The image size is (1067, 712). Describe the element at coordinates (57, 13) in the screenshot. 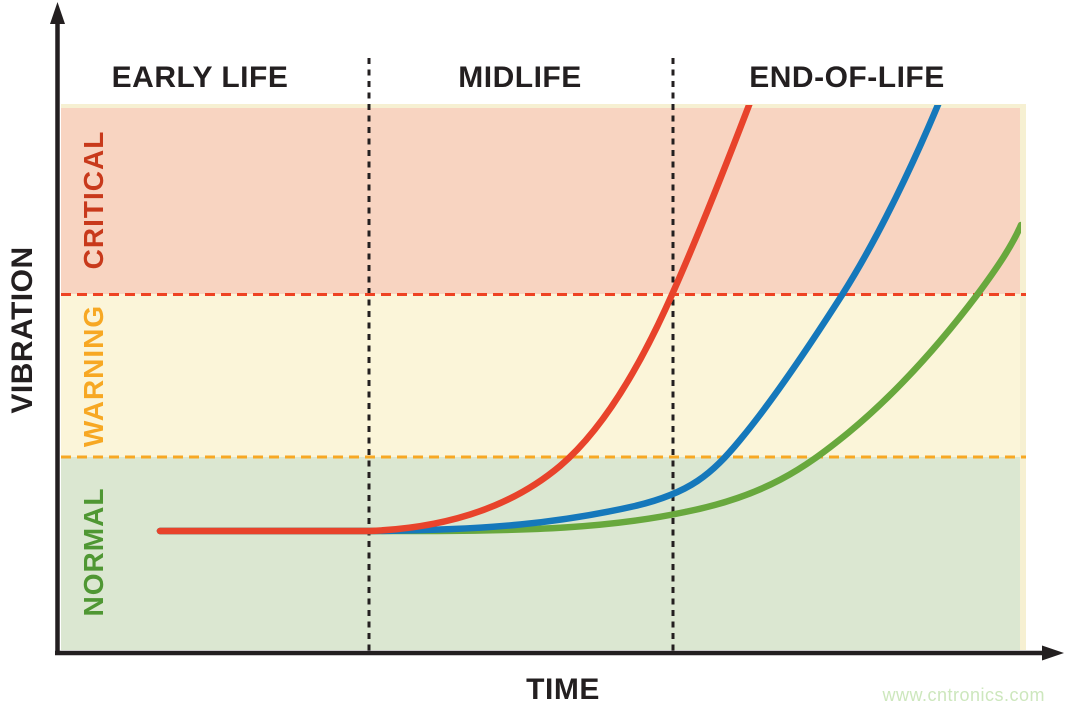

I see `y-axis-arrow-icon` at that location.